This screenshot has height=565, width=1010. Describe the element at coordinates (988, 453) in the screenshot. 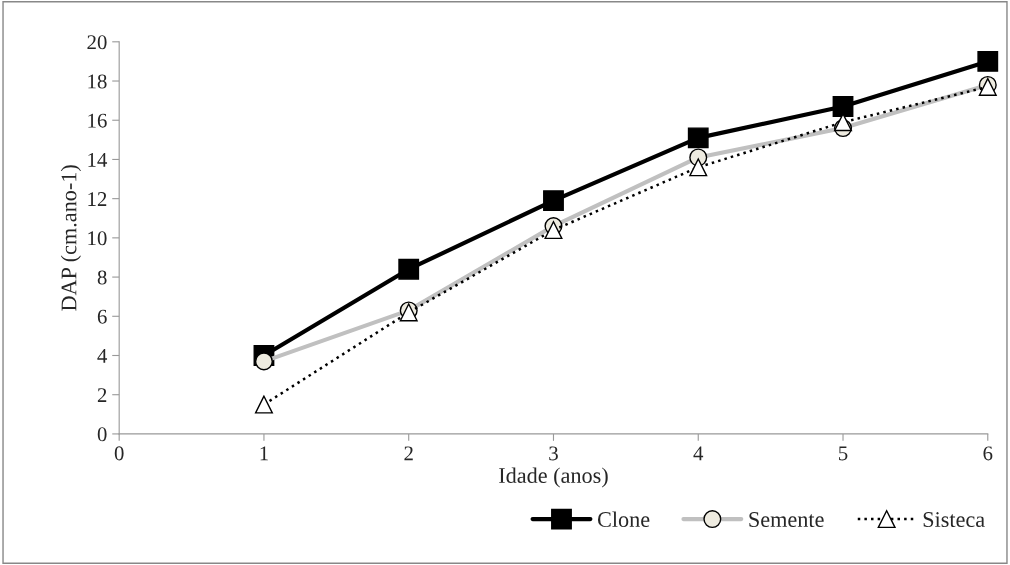

I see `x-tick-label: 6` at that location.